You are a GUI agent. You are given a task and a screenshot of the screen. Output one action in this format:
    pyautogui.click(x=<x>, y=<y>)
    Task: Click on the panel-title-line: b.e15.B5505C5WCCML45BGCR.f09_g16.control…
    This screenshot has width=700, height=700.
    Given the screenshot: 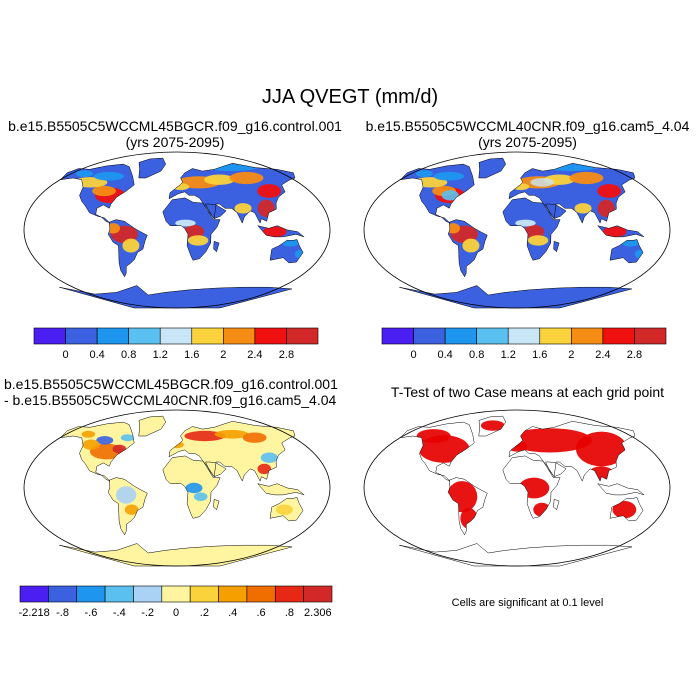 What is the action you would take?
    pyautogui.click(x=175, y=126)
    